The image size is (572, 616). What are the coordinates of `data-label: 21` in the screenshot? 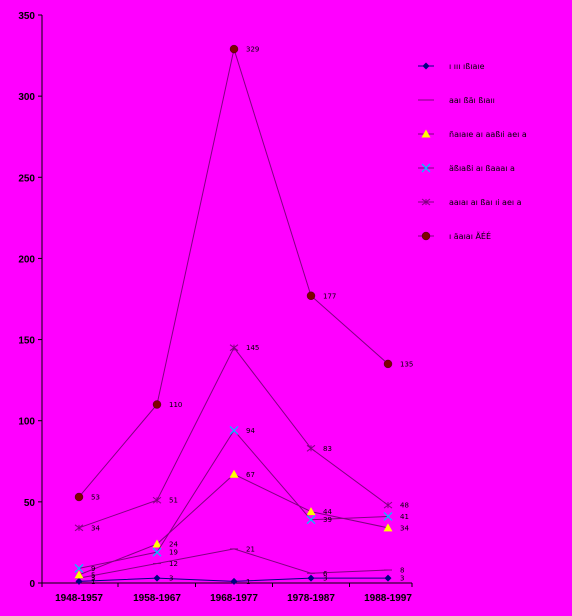 It's located at (250, 549).